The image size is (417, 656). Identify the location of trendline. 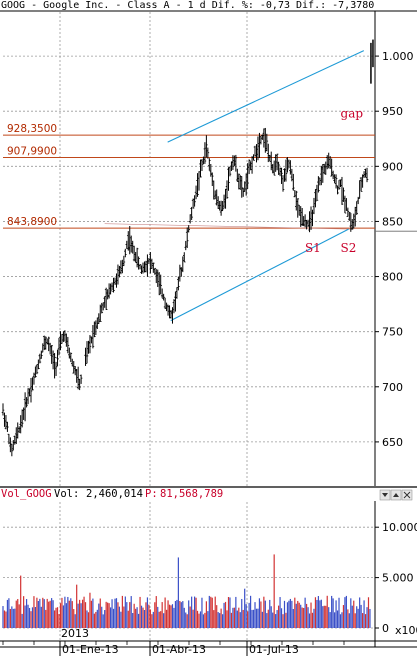
(266, 96).